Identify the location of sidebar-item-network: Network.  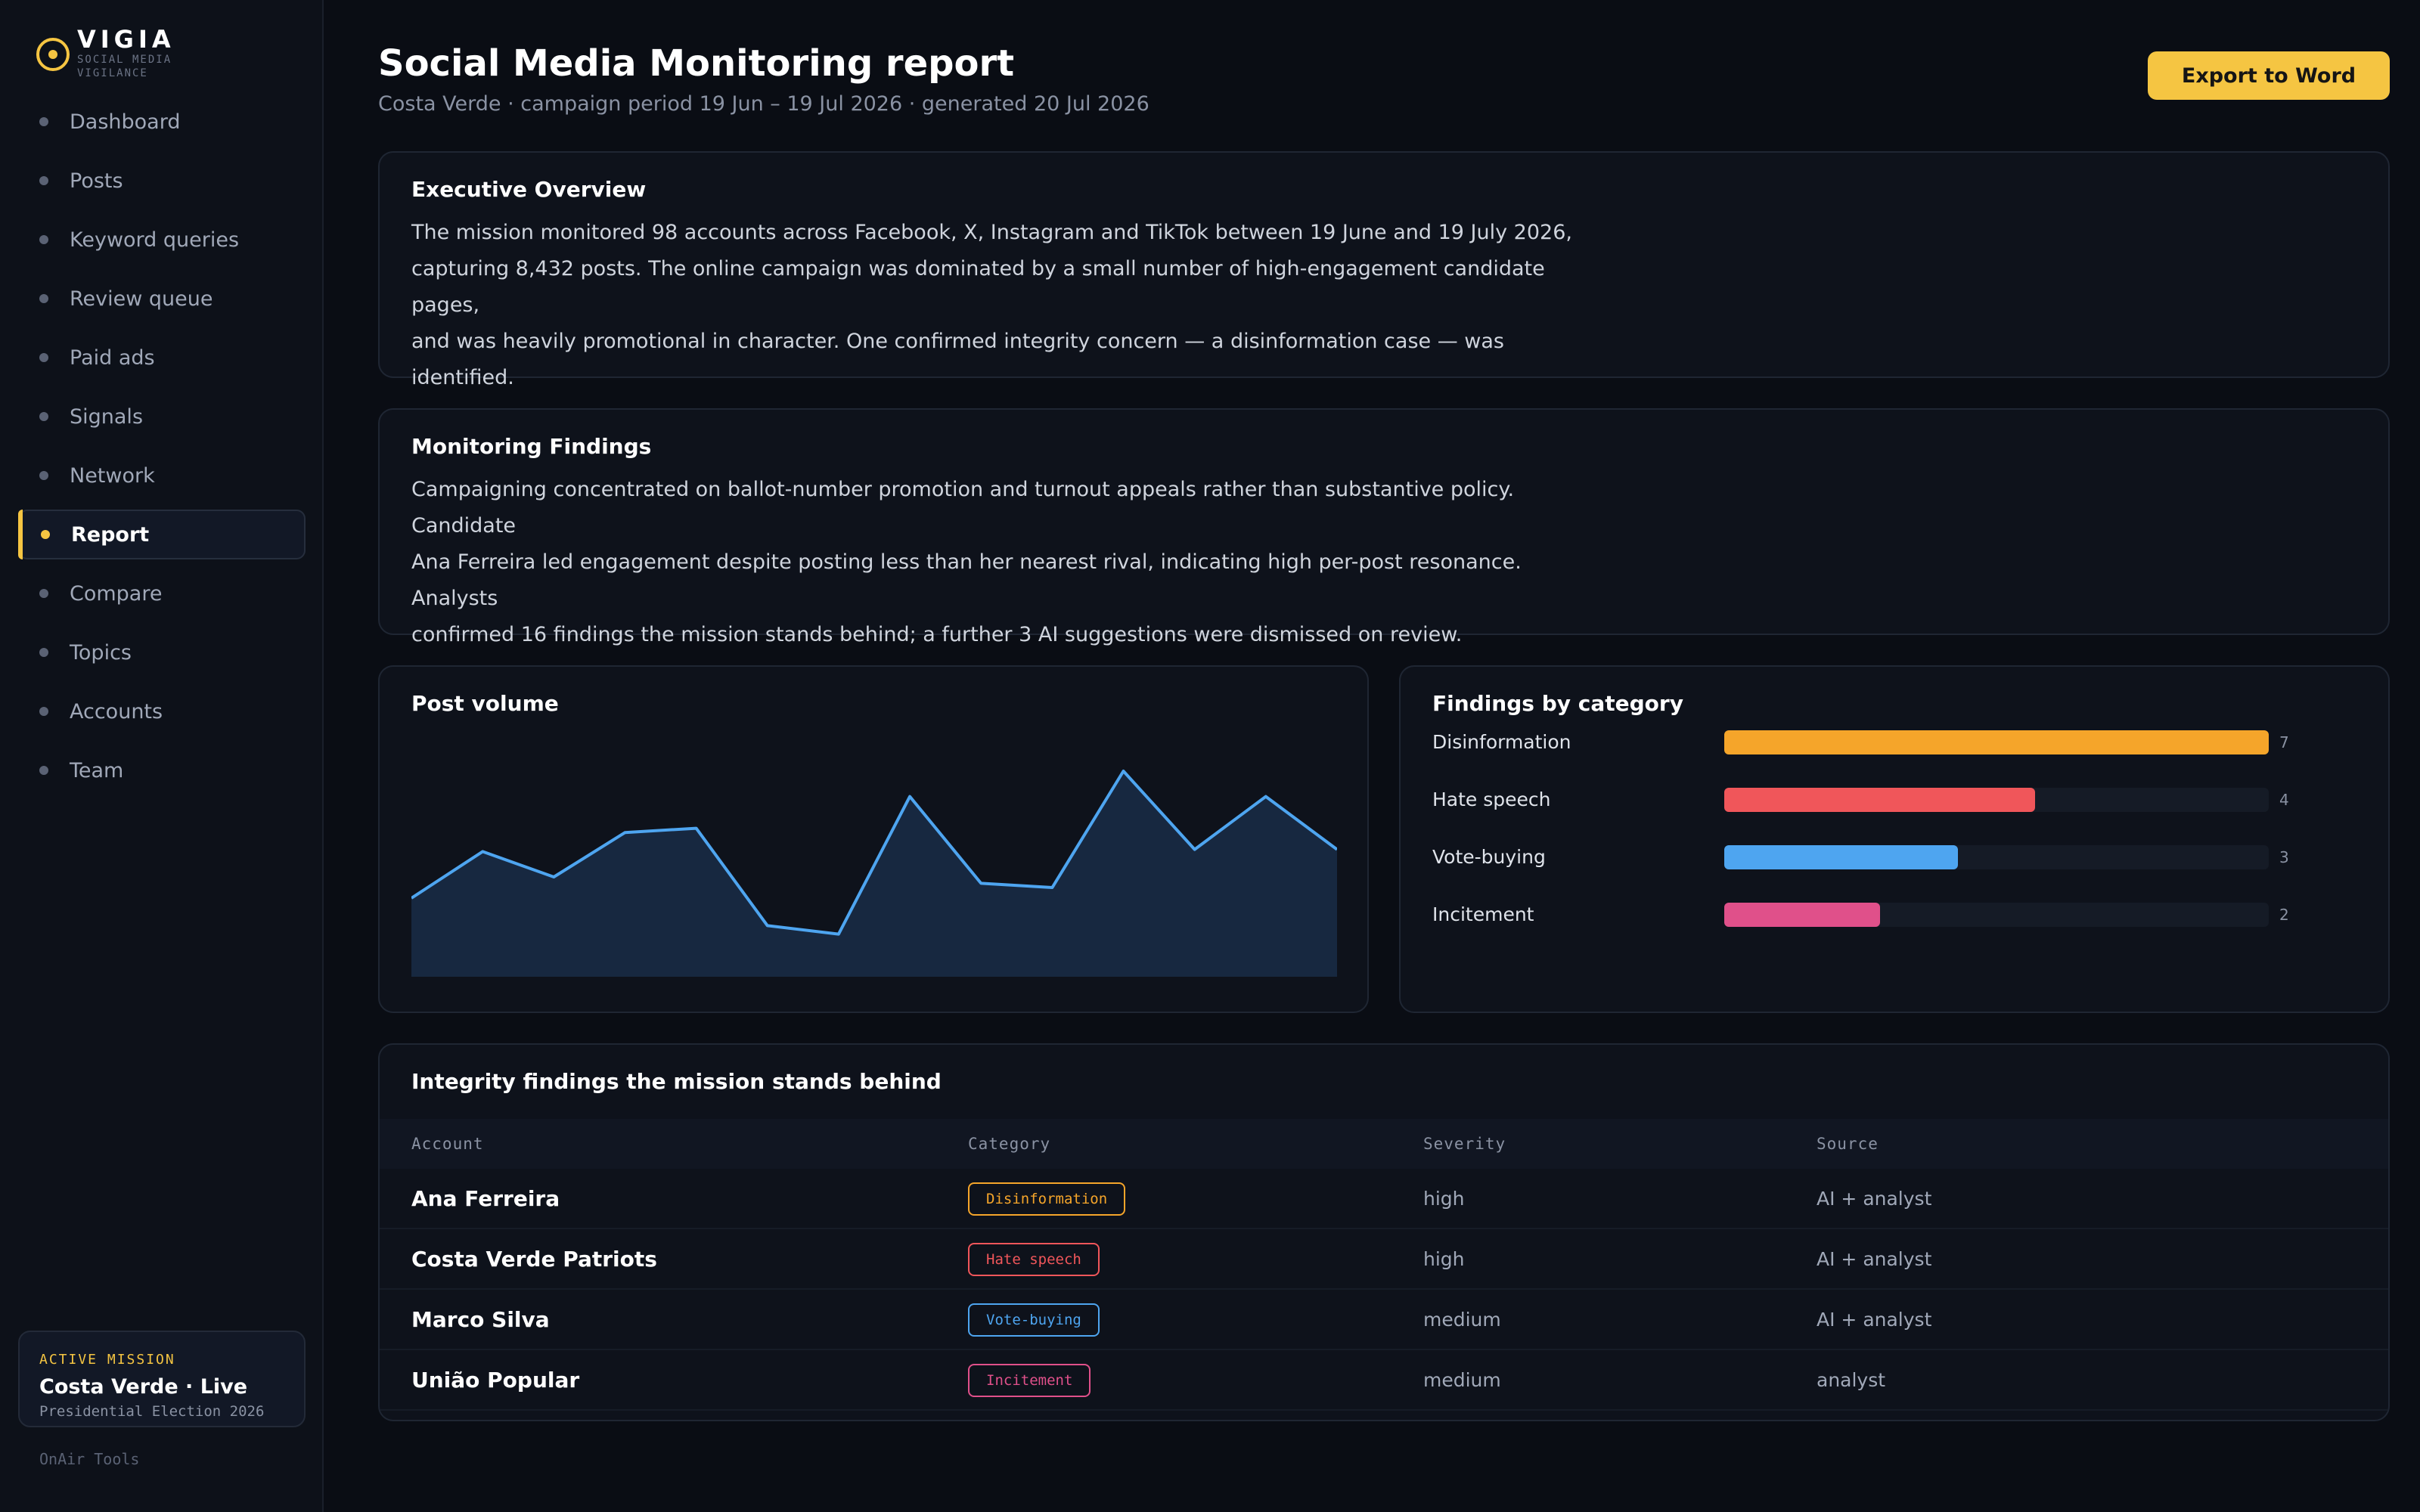
(162, 475).